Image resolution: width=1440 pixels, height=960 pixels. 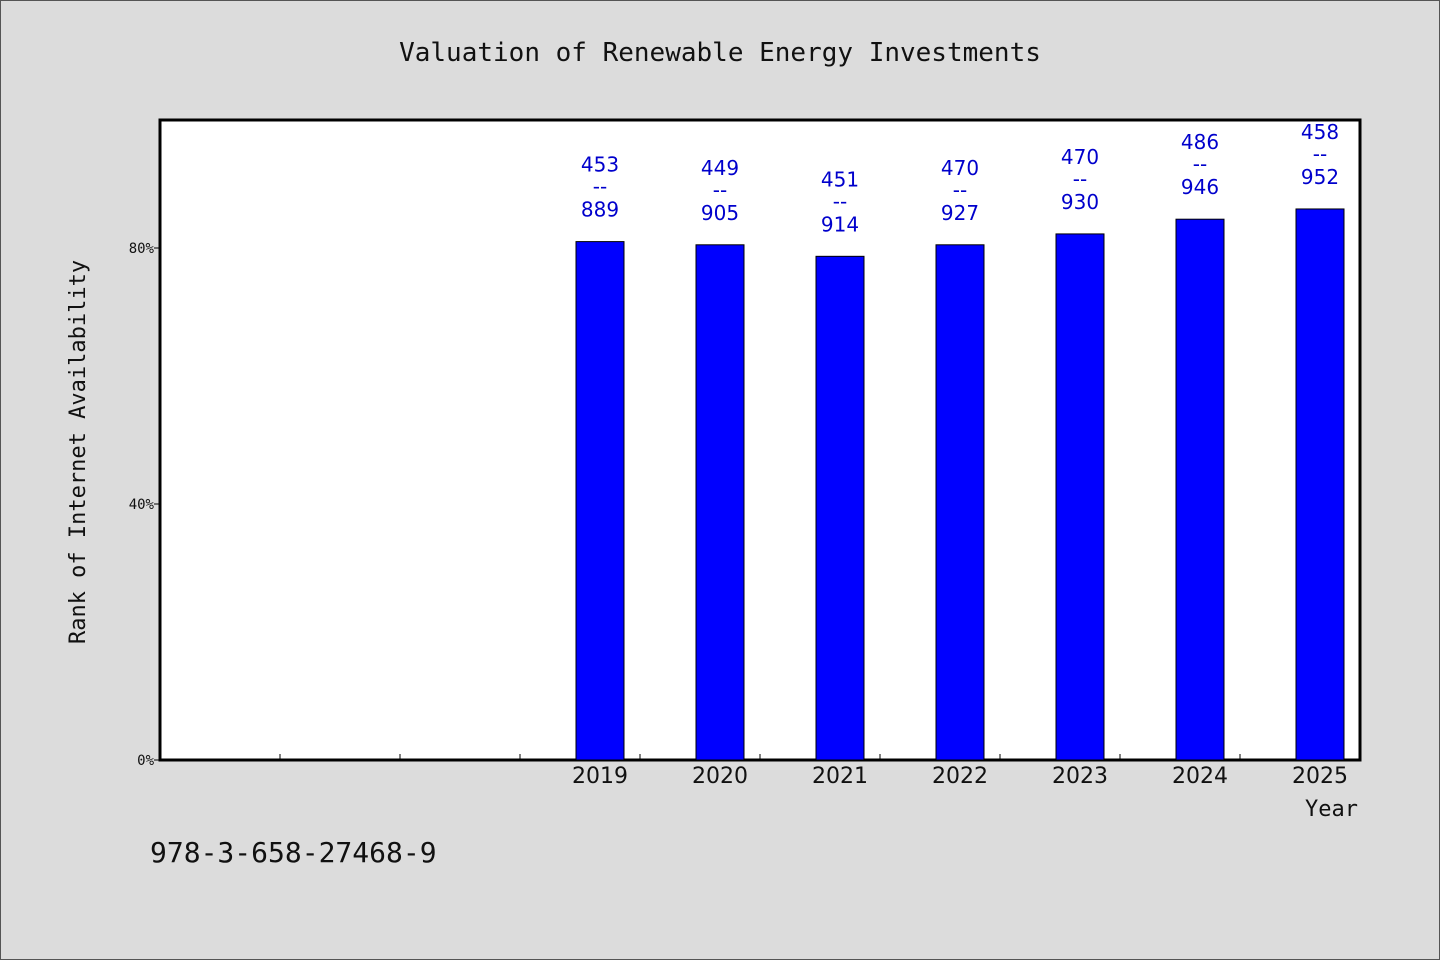 I want to click on footer-isbn: 978-3-658-27468-9, so click(x=293, y=852).